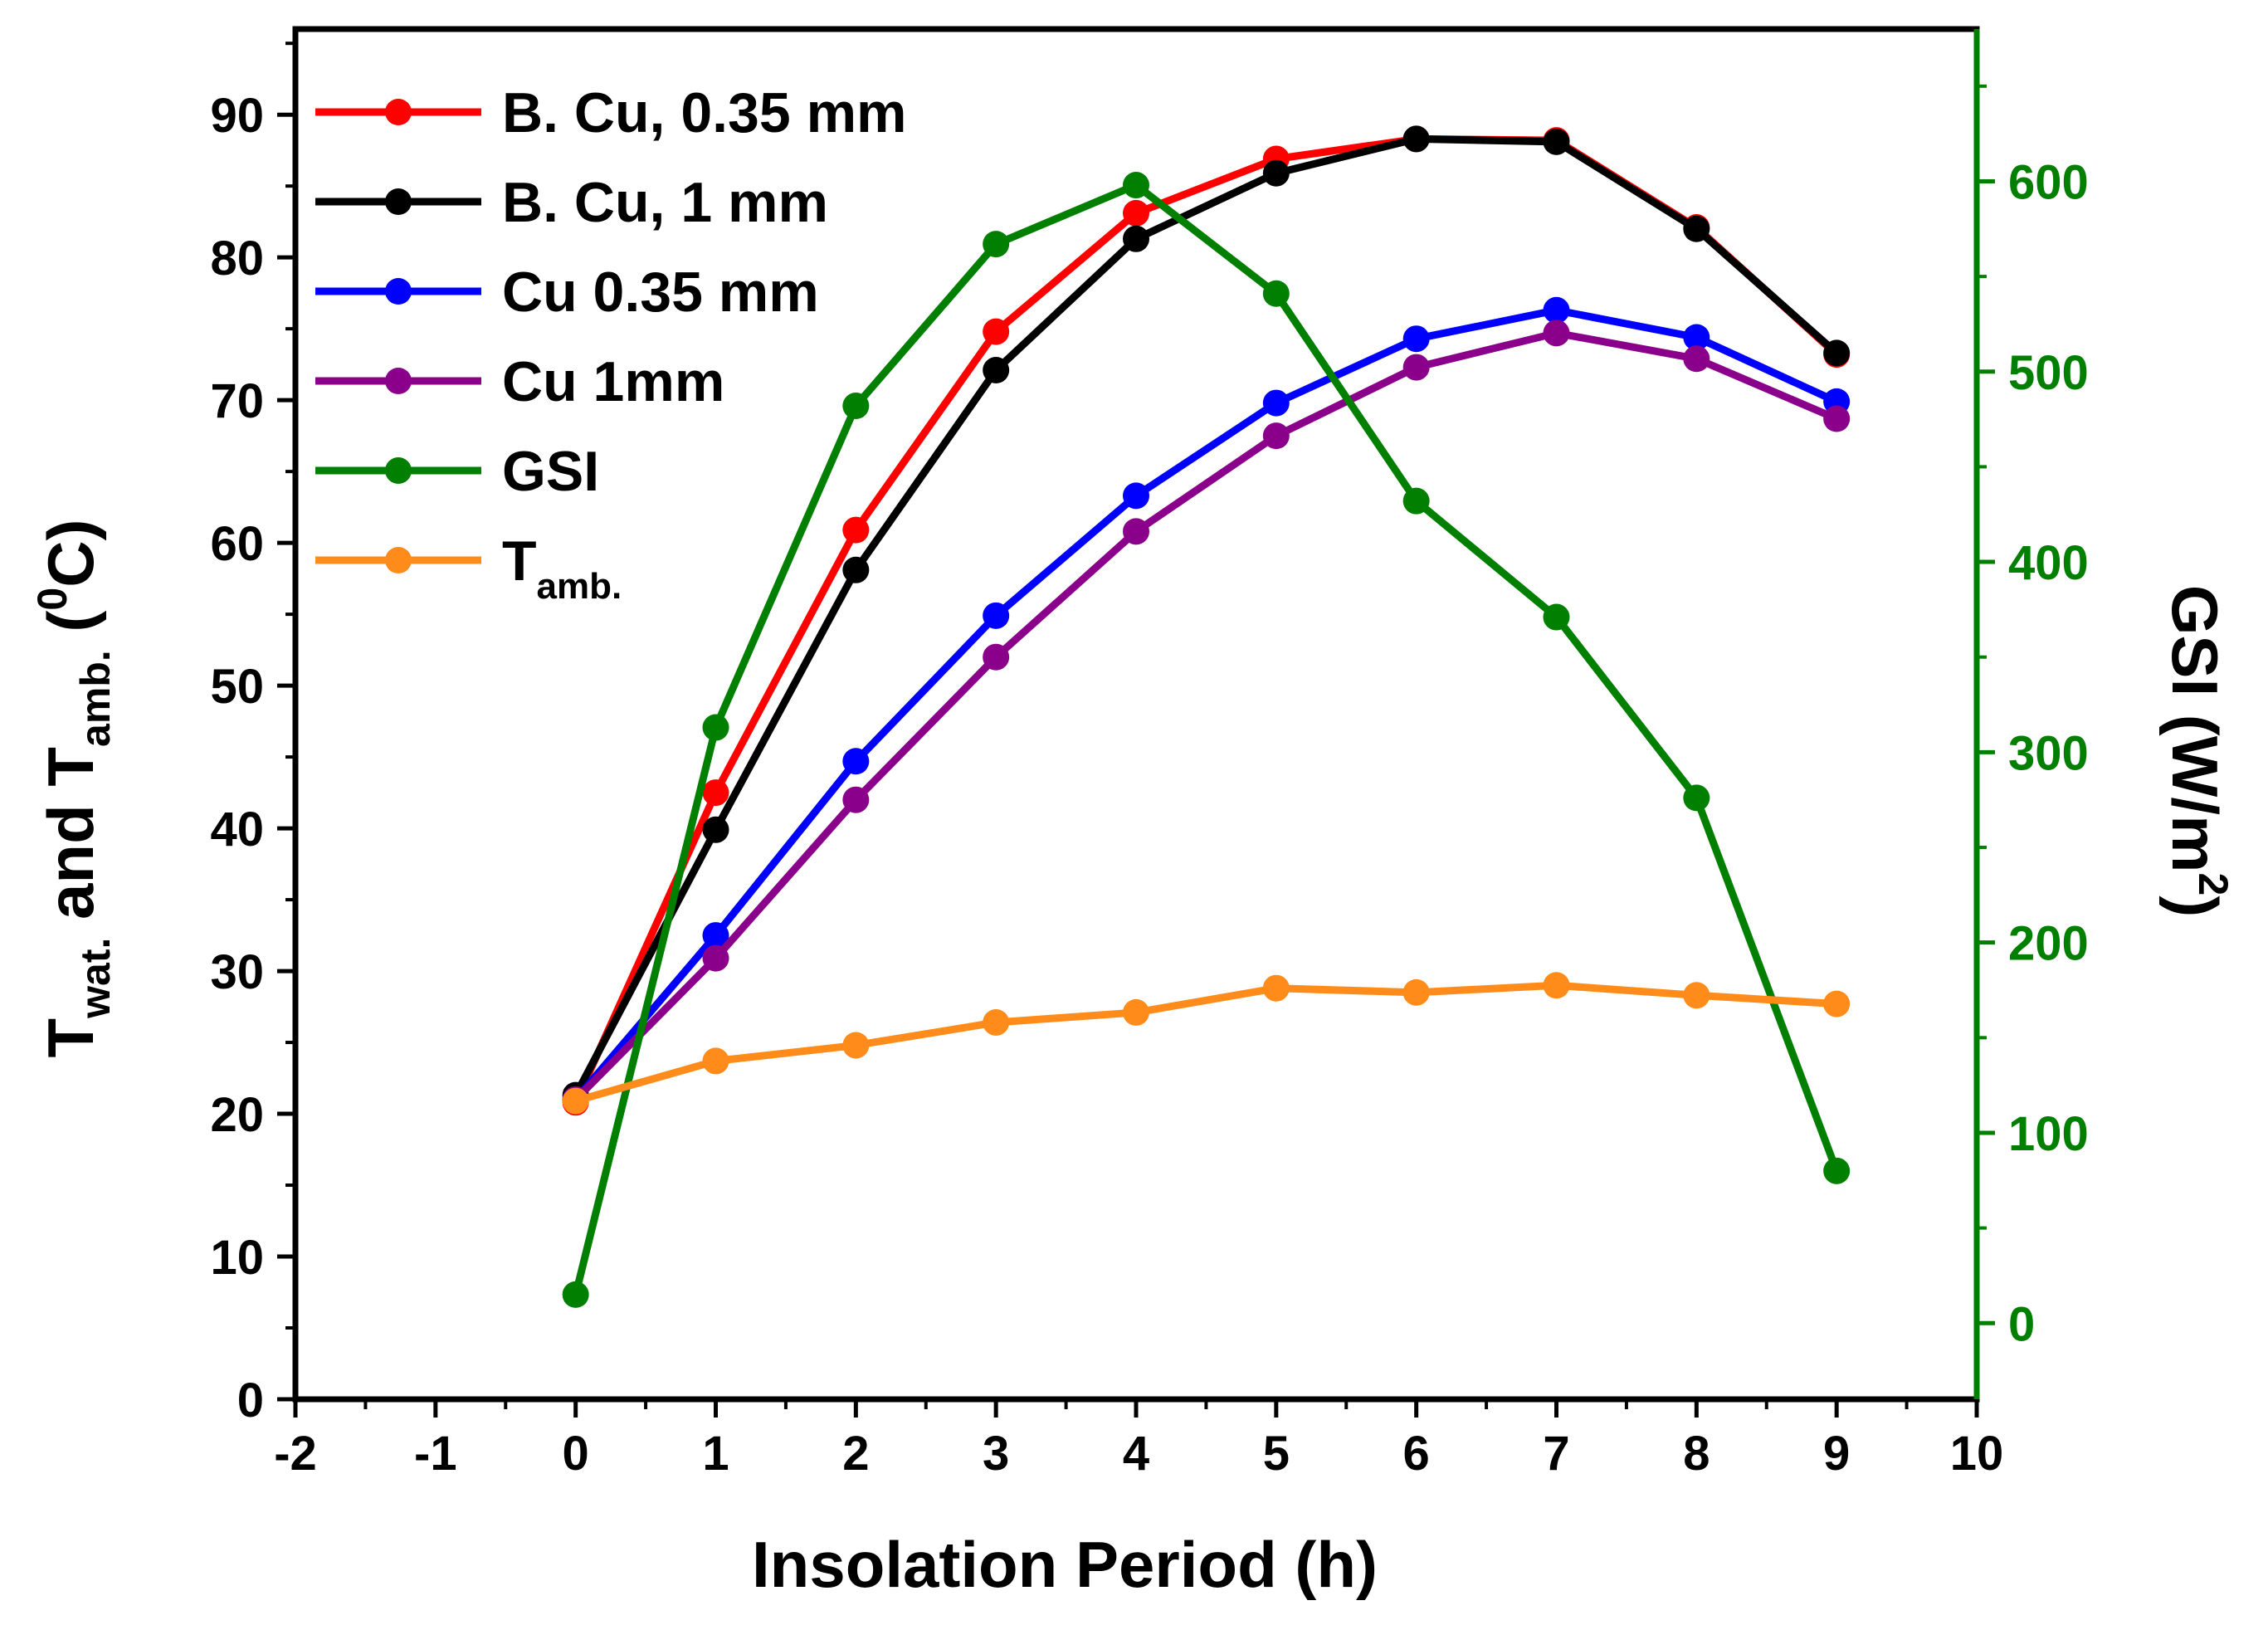 The width and height of the screenshot is (2268, 1625). Describe the element at coordinates (96, 699) in the screenshot. I see `y-axis-title-sub: amb.` at that location.